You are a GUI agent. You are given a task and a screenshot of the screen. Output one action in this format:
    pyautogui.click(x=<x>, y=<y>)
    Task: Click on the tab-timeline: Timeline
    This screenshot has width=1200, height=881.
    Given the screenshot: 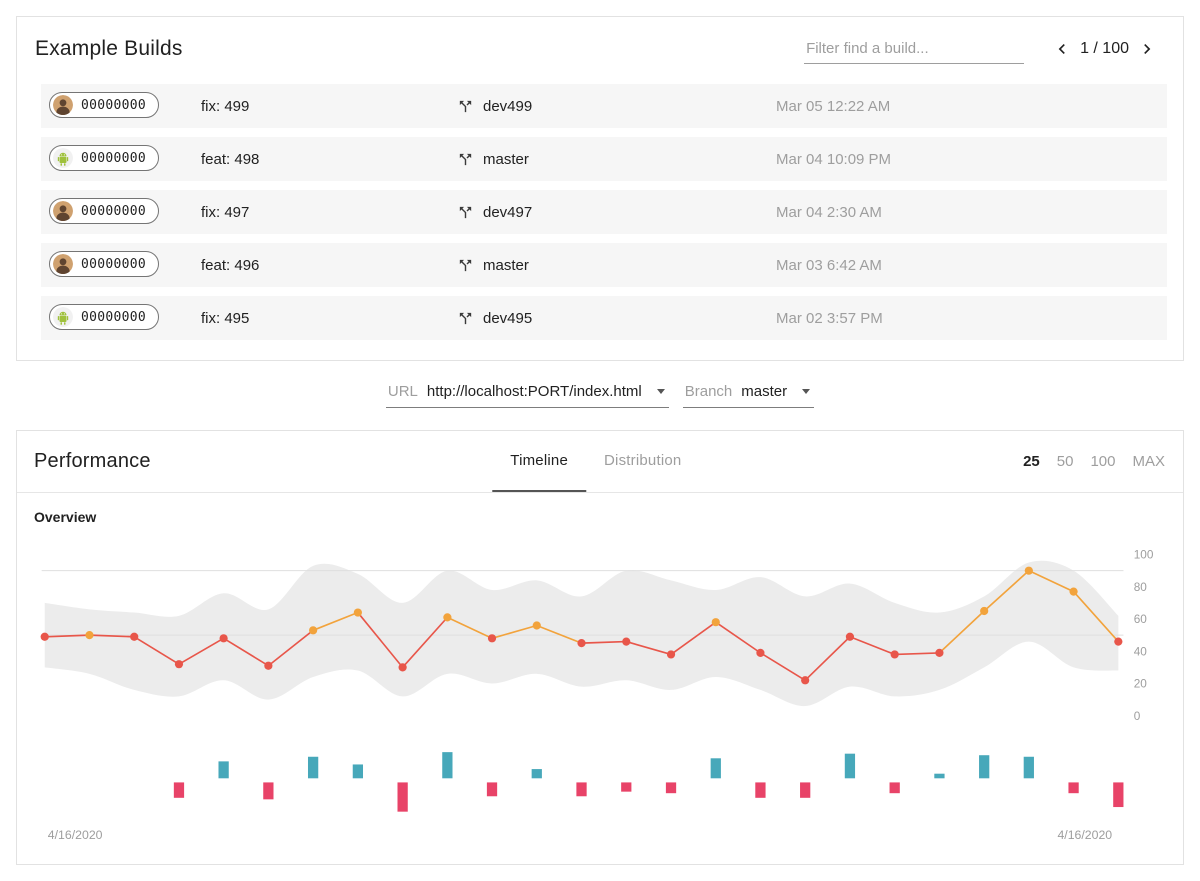 What is the action you would take?
    pyautogui.click(x=539, y=461)
    